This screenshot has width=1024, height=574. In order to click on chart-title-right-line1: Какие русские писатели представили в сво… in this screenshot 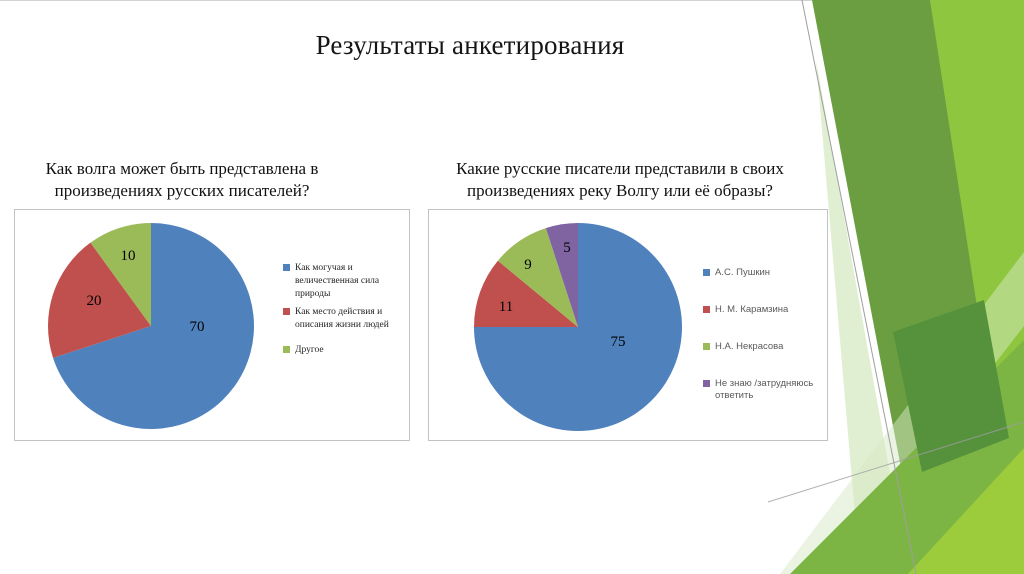, I will do `click(620, 168)`.